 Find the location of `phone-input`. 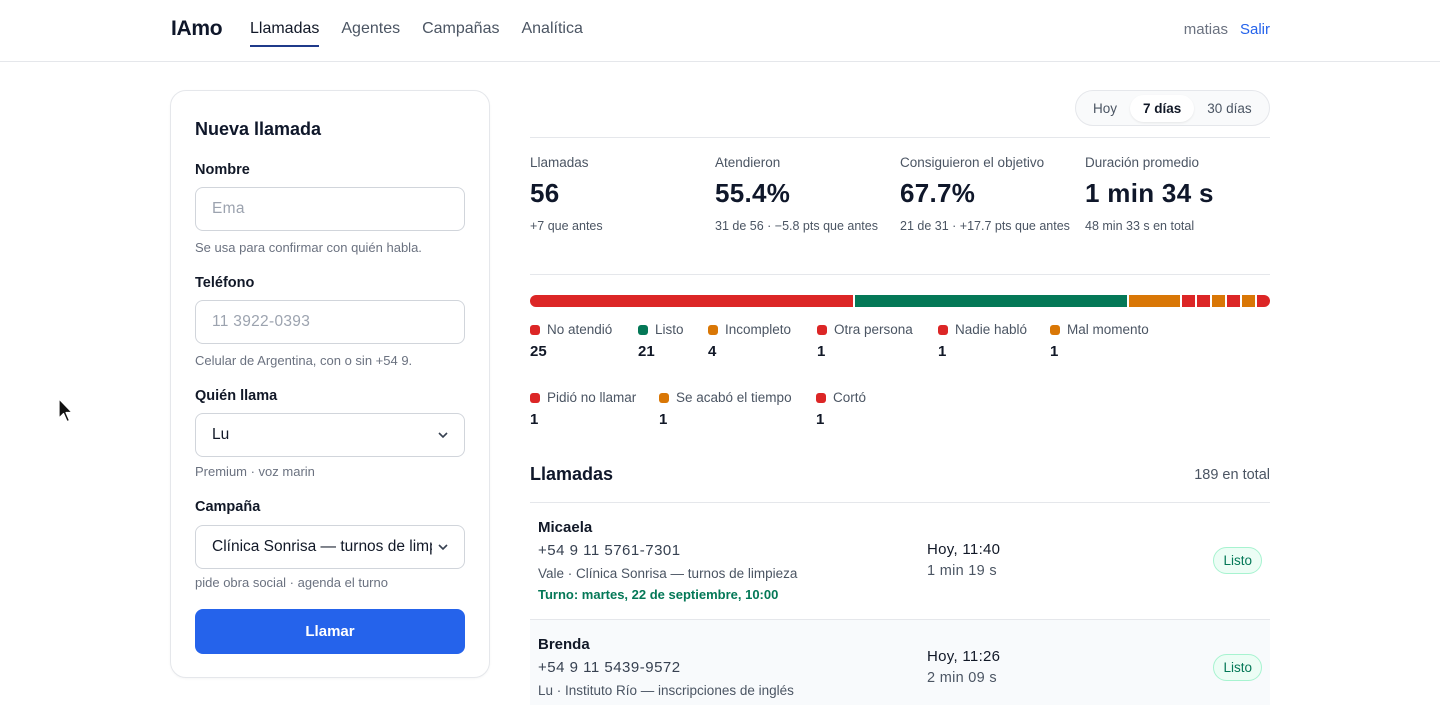

phone-input is located at coordinates (330, 322).